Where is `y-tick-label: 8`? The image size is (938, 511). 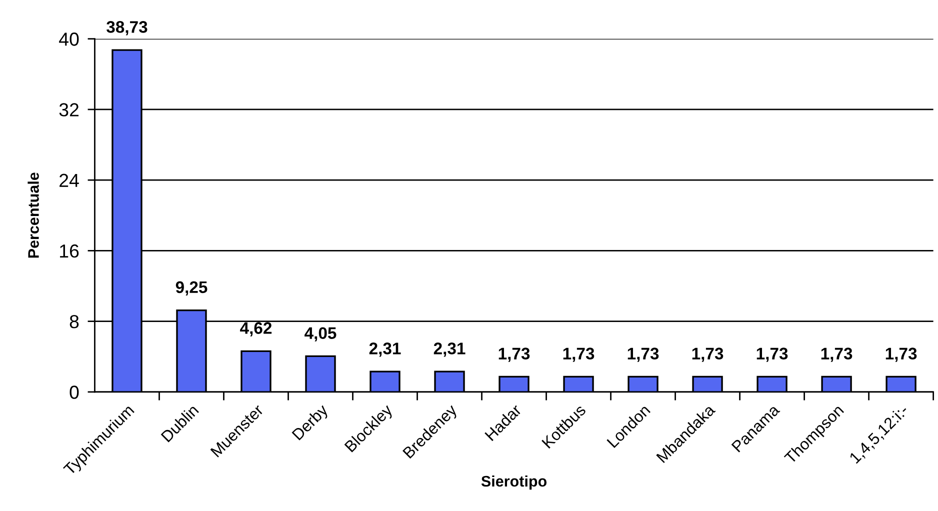
y-tick-label: 8 is located at coordinates (74, 321).